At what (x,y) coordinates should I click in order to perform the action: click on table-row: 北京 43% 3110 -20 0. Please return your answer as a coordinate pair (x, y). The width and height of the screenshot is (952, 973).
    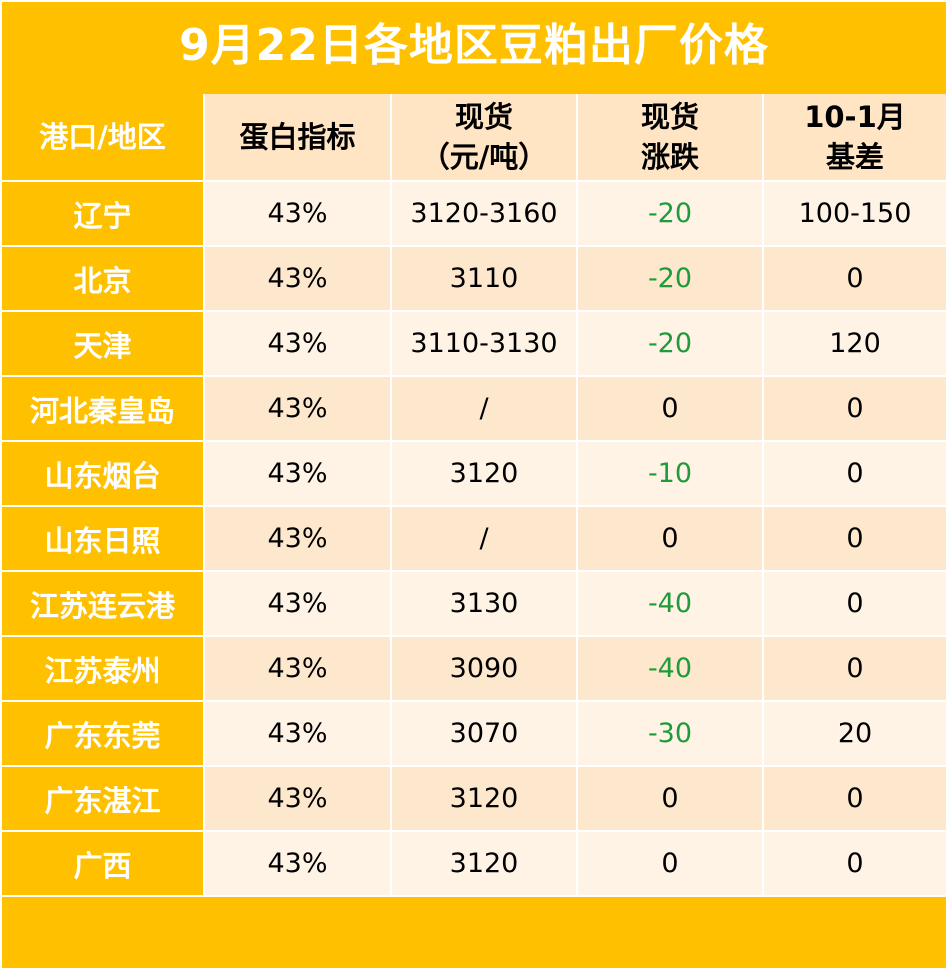
    Looking at the image, I should click on (474, 279).